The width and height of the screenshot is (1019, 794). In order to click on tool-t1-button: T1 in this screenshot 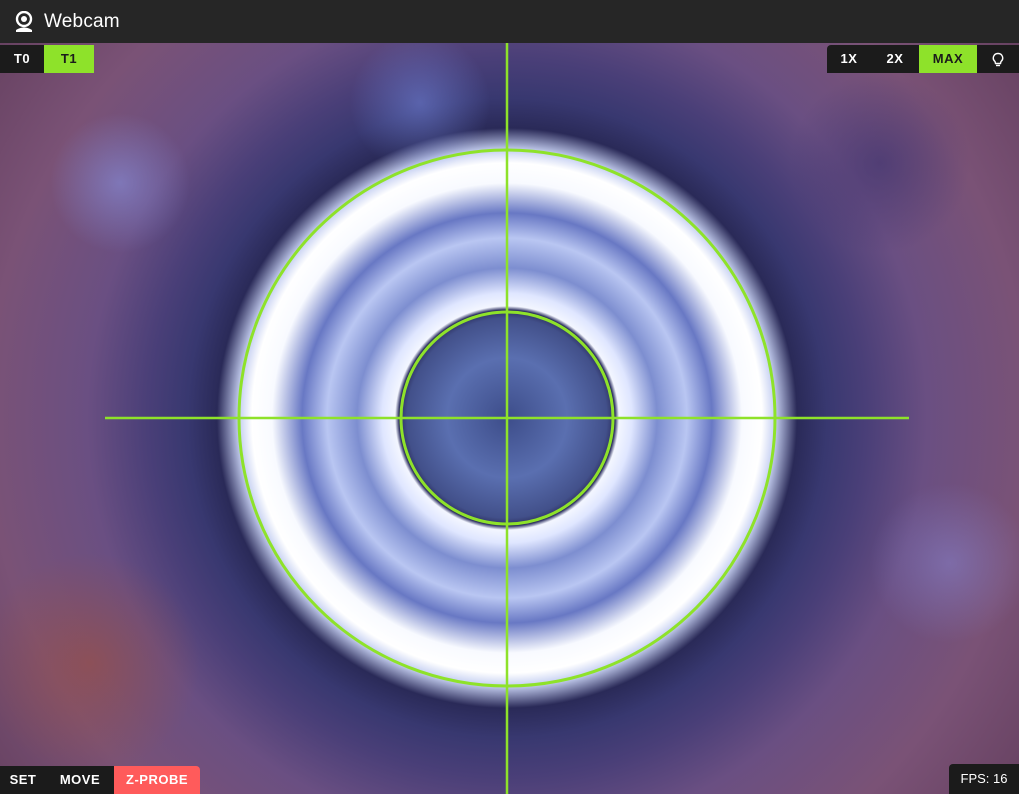, I will do `click(69, 59)`.